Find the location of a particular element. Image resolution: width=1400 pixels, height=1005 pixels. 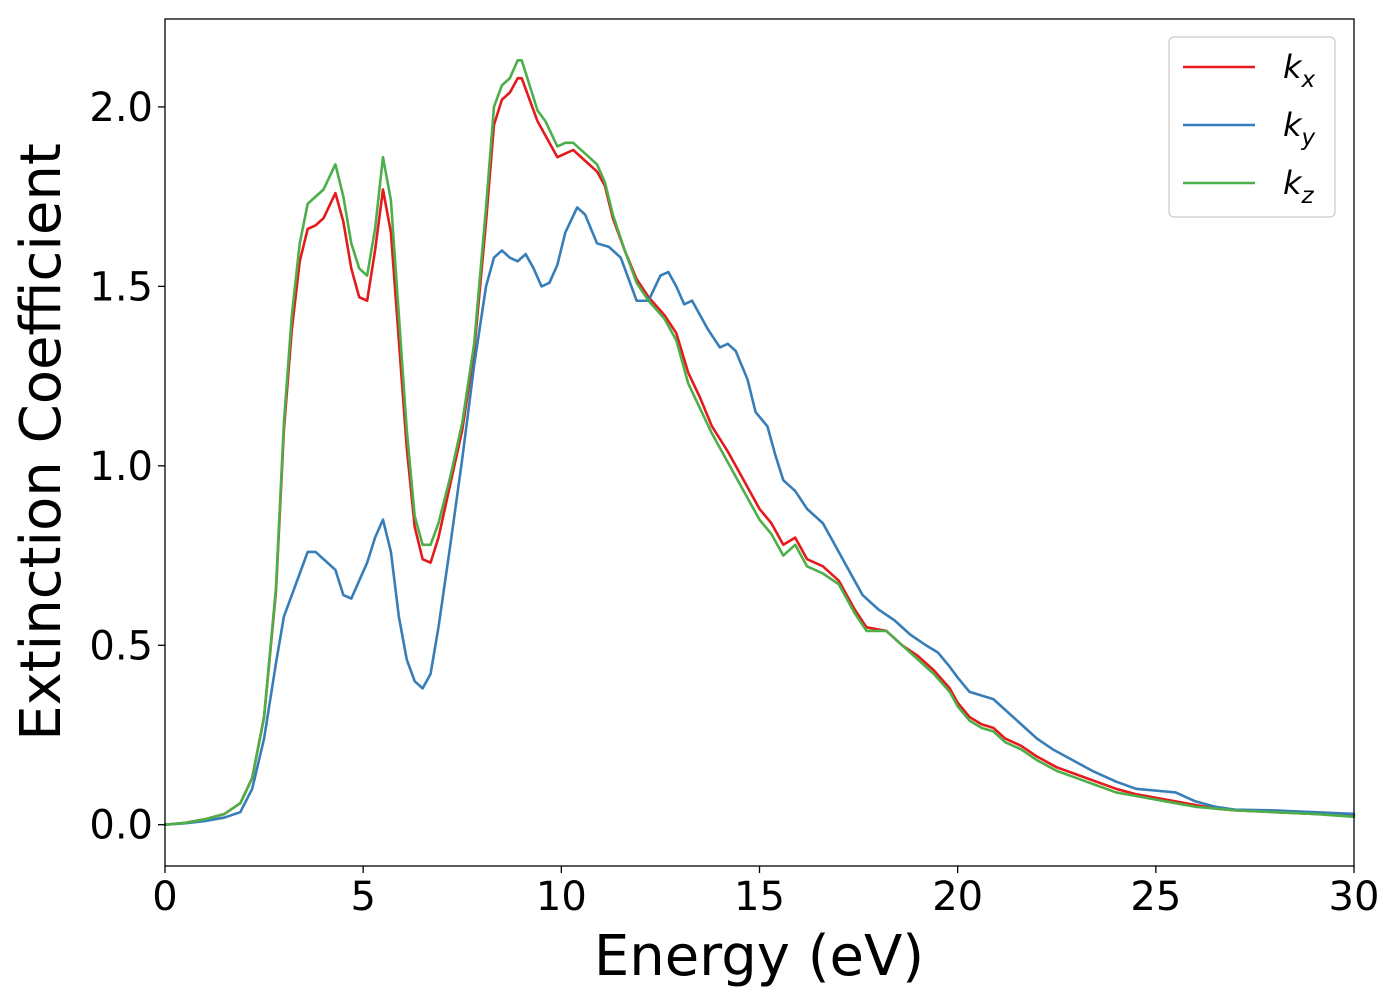

legend-label-subscript: x is located at coordinates (1308, 80).